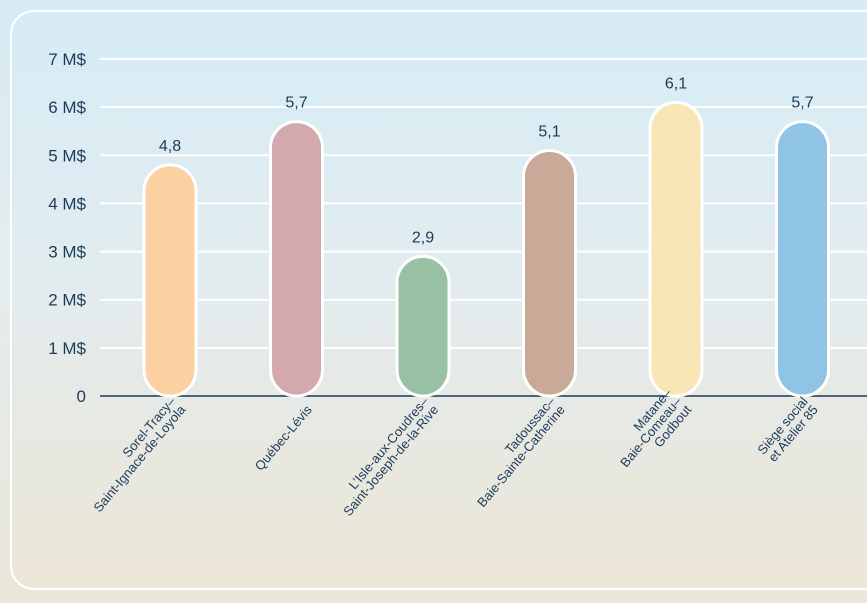 The height and width of the screenshot is (603, 867). Describe the element at coordinates (549, 131) in the screenshot. I see `data-label: 5,1` at that location.